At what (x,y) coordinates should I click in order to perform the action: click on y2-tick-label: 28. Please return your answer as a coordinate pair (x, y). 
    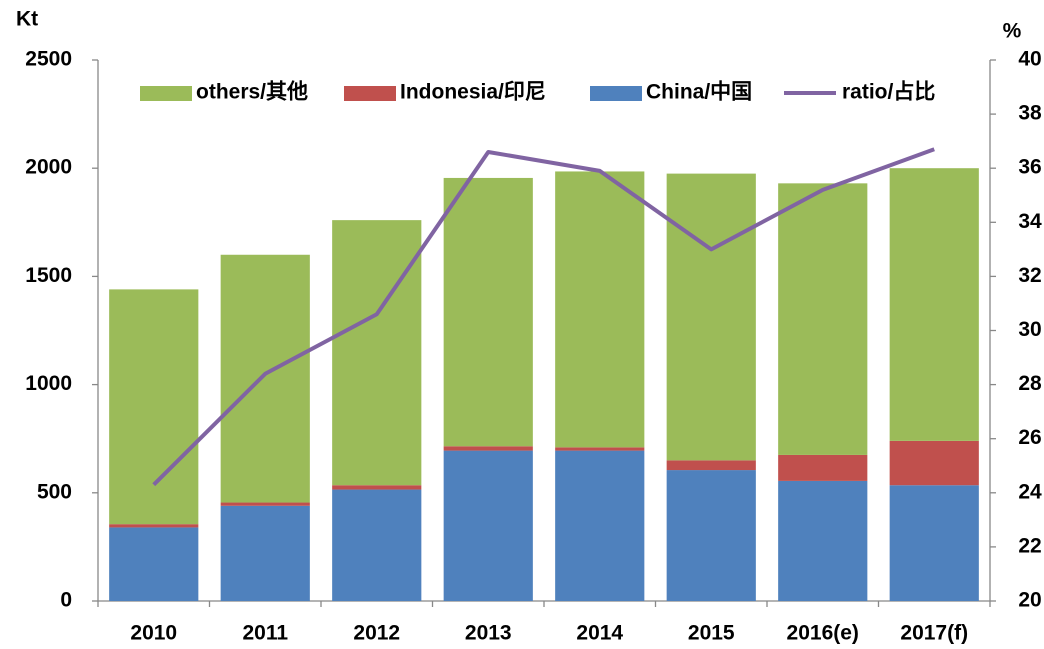
    Looking at the image, I should click on (1030, 383).